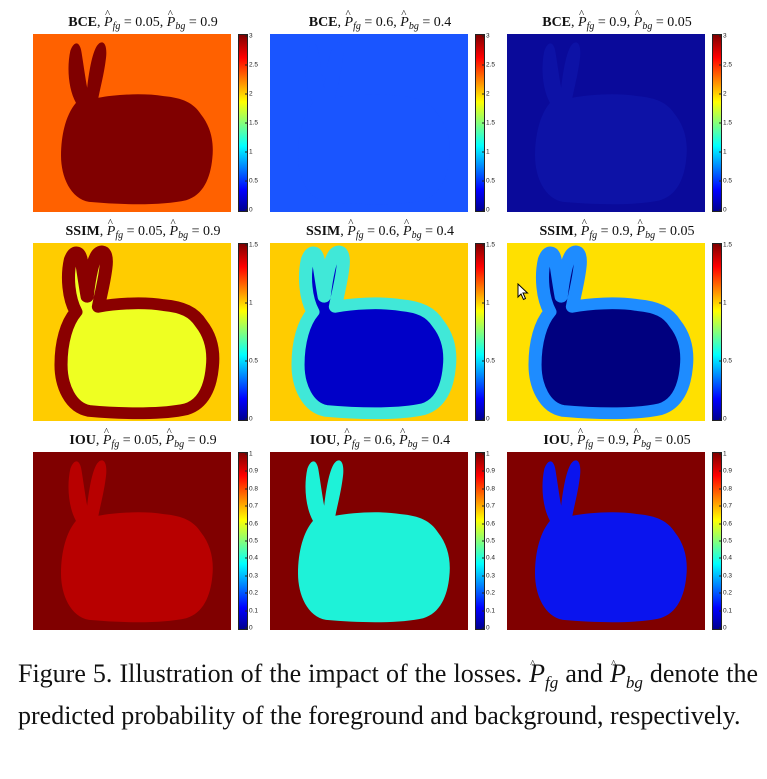 The height and width of the screenshot is (779, 767). What do you see at coordinates (671, 440) in the screenshot?
I see `pbg-value: = 0.05` at bounding box center [671, 440].